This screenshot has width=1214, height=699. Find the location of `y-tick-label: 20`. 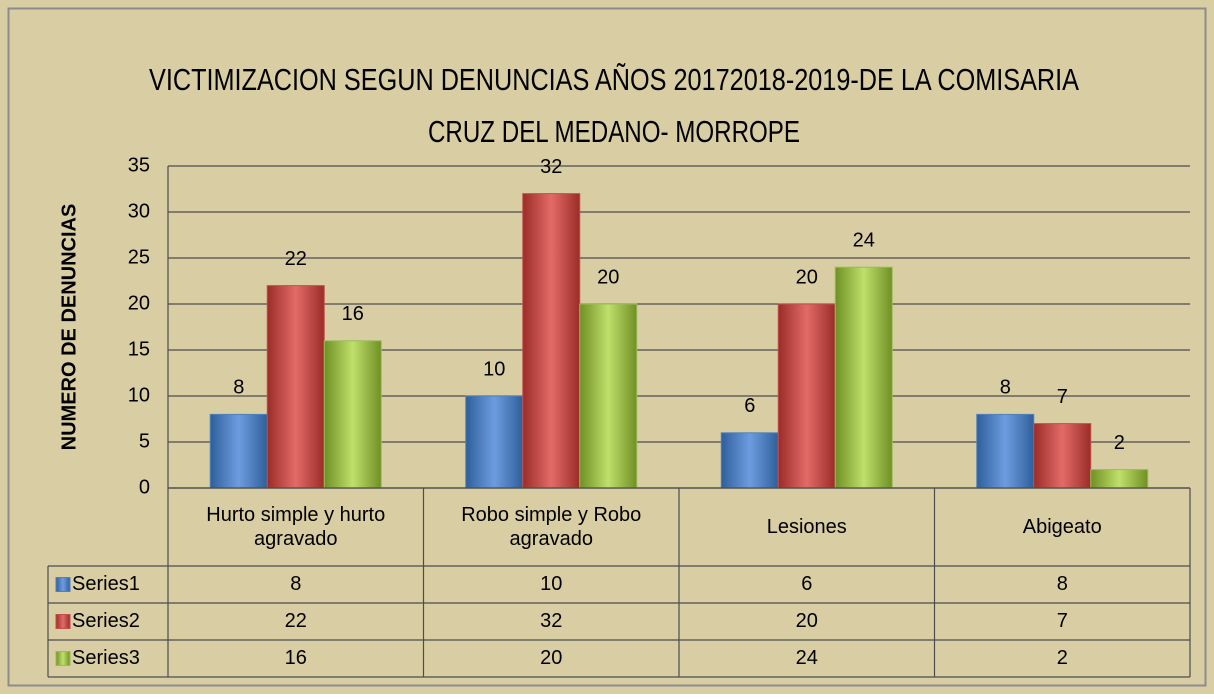

y-tick-label: 20 is located at coordinates (139, 303).